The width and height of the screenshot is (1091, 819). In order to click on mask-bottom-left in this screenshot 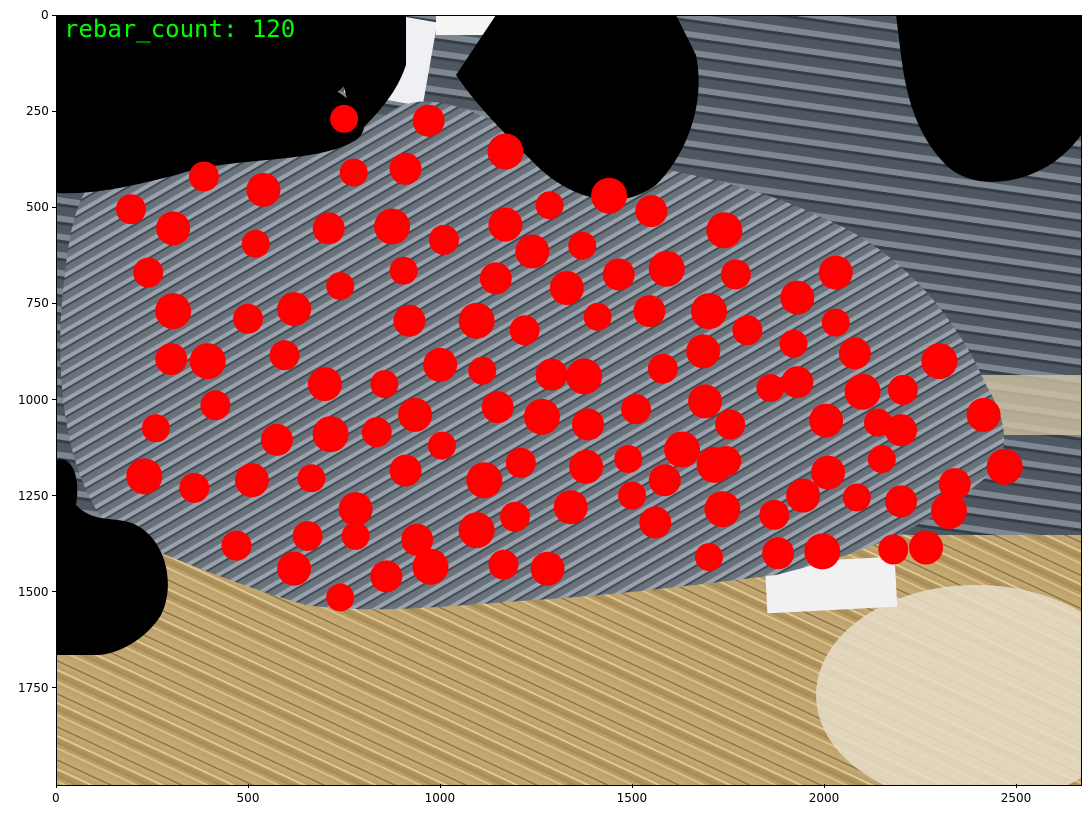, I will do `click(112, 557)`.